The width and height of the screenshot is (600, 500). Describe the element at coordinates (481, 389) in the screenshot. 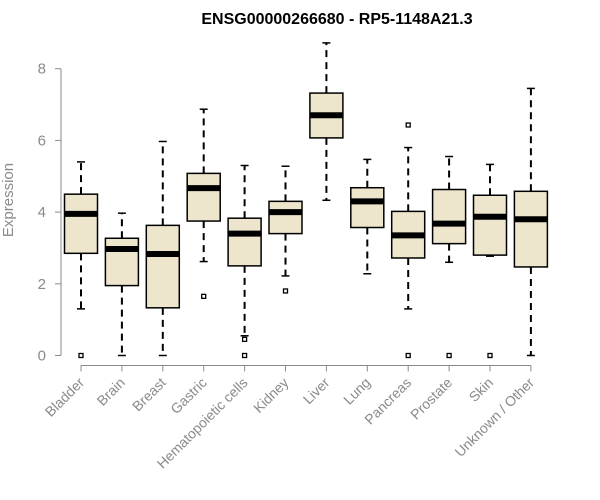

I see `x-tick-label: Skin` at that location.